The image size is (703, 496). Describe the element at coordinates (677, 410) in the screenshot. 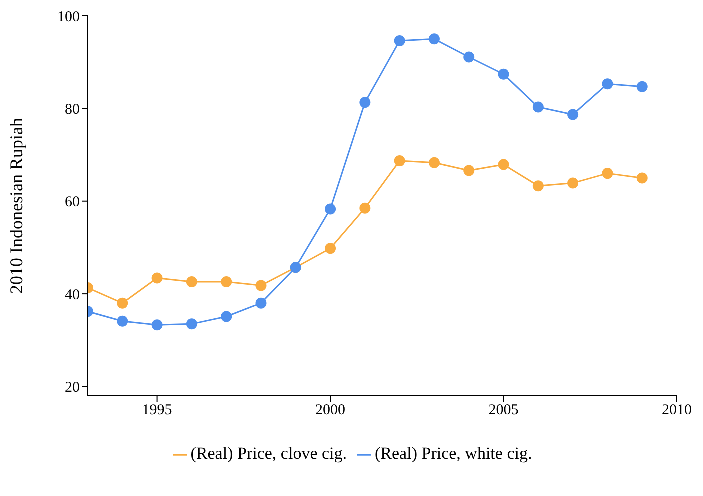

I see `x-tick-label: 2010` at that location.